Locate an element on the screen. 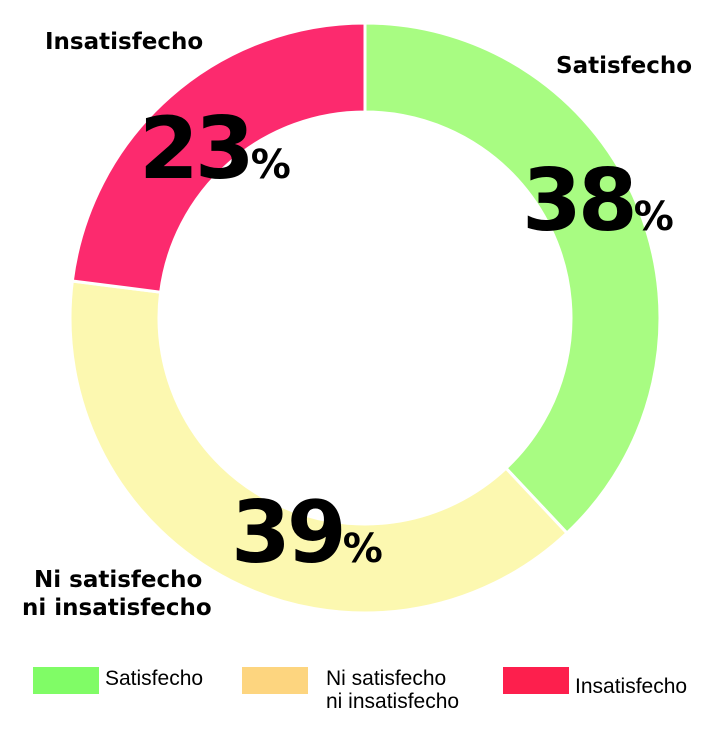 The width and height of the screenshot is (726, 735). legend-swatch-insatisfecho is located at coordinates (536, 680).